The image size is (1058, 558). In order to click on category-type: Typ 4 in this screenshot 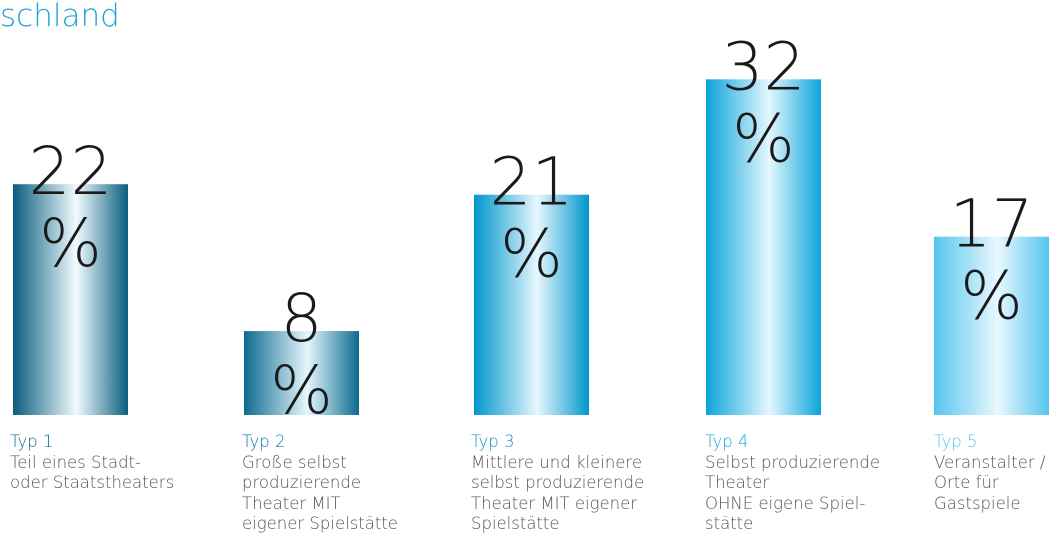, I will do `click(727, 441)`.